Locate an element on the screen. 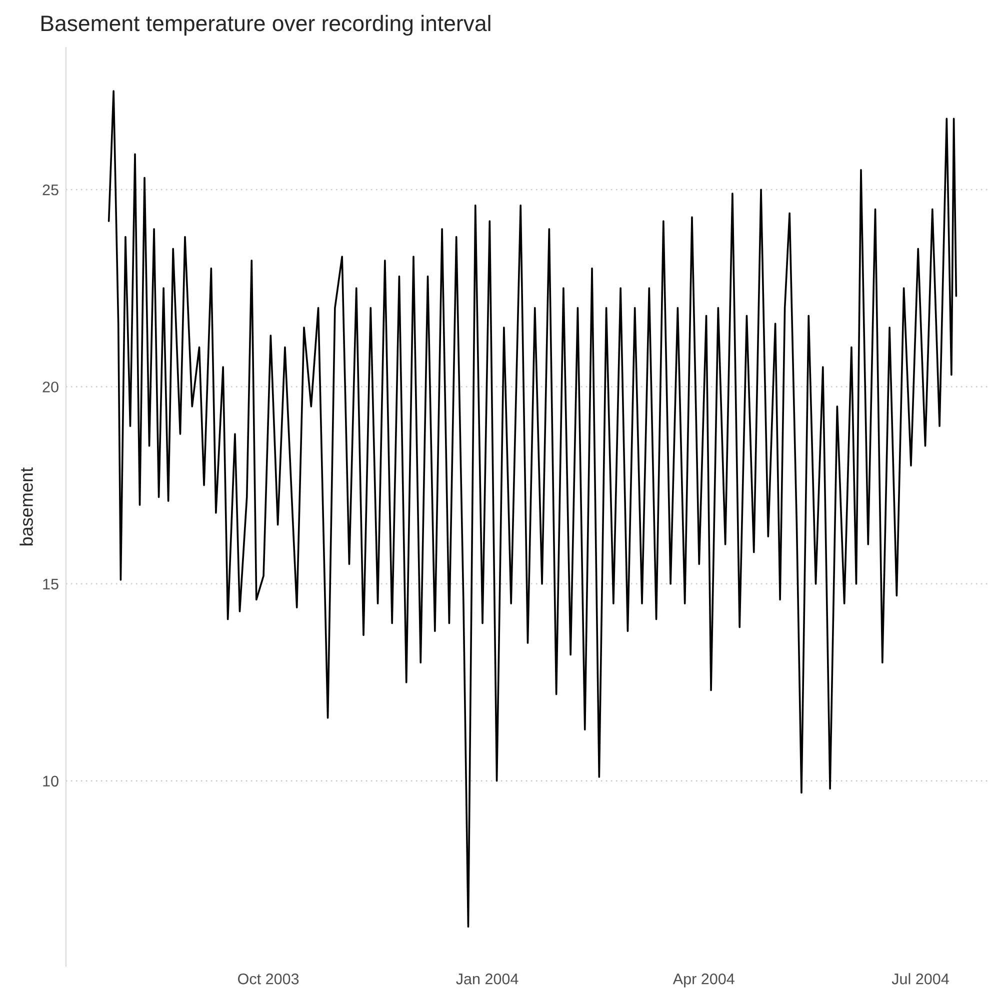 Image resolution: width=992 pixels, height=994 pixels. y-tick-label: 15 is located at coordinates (50, 584).